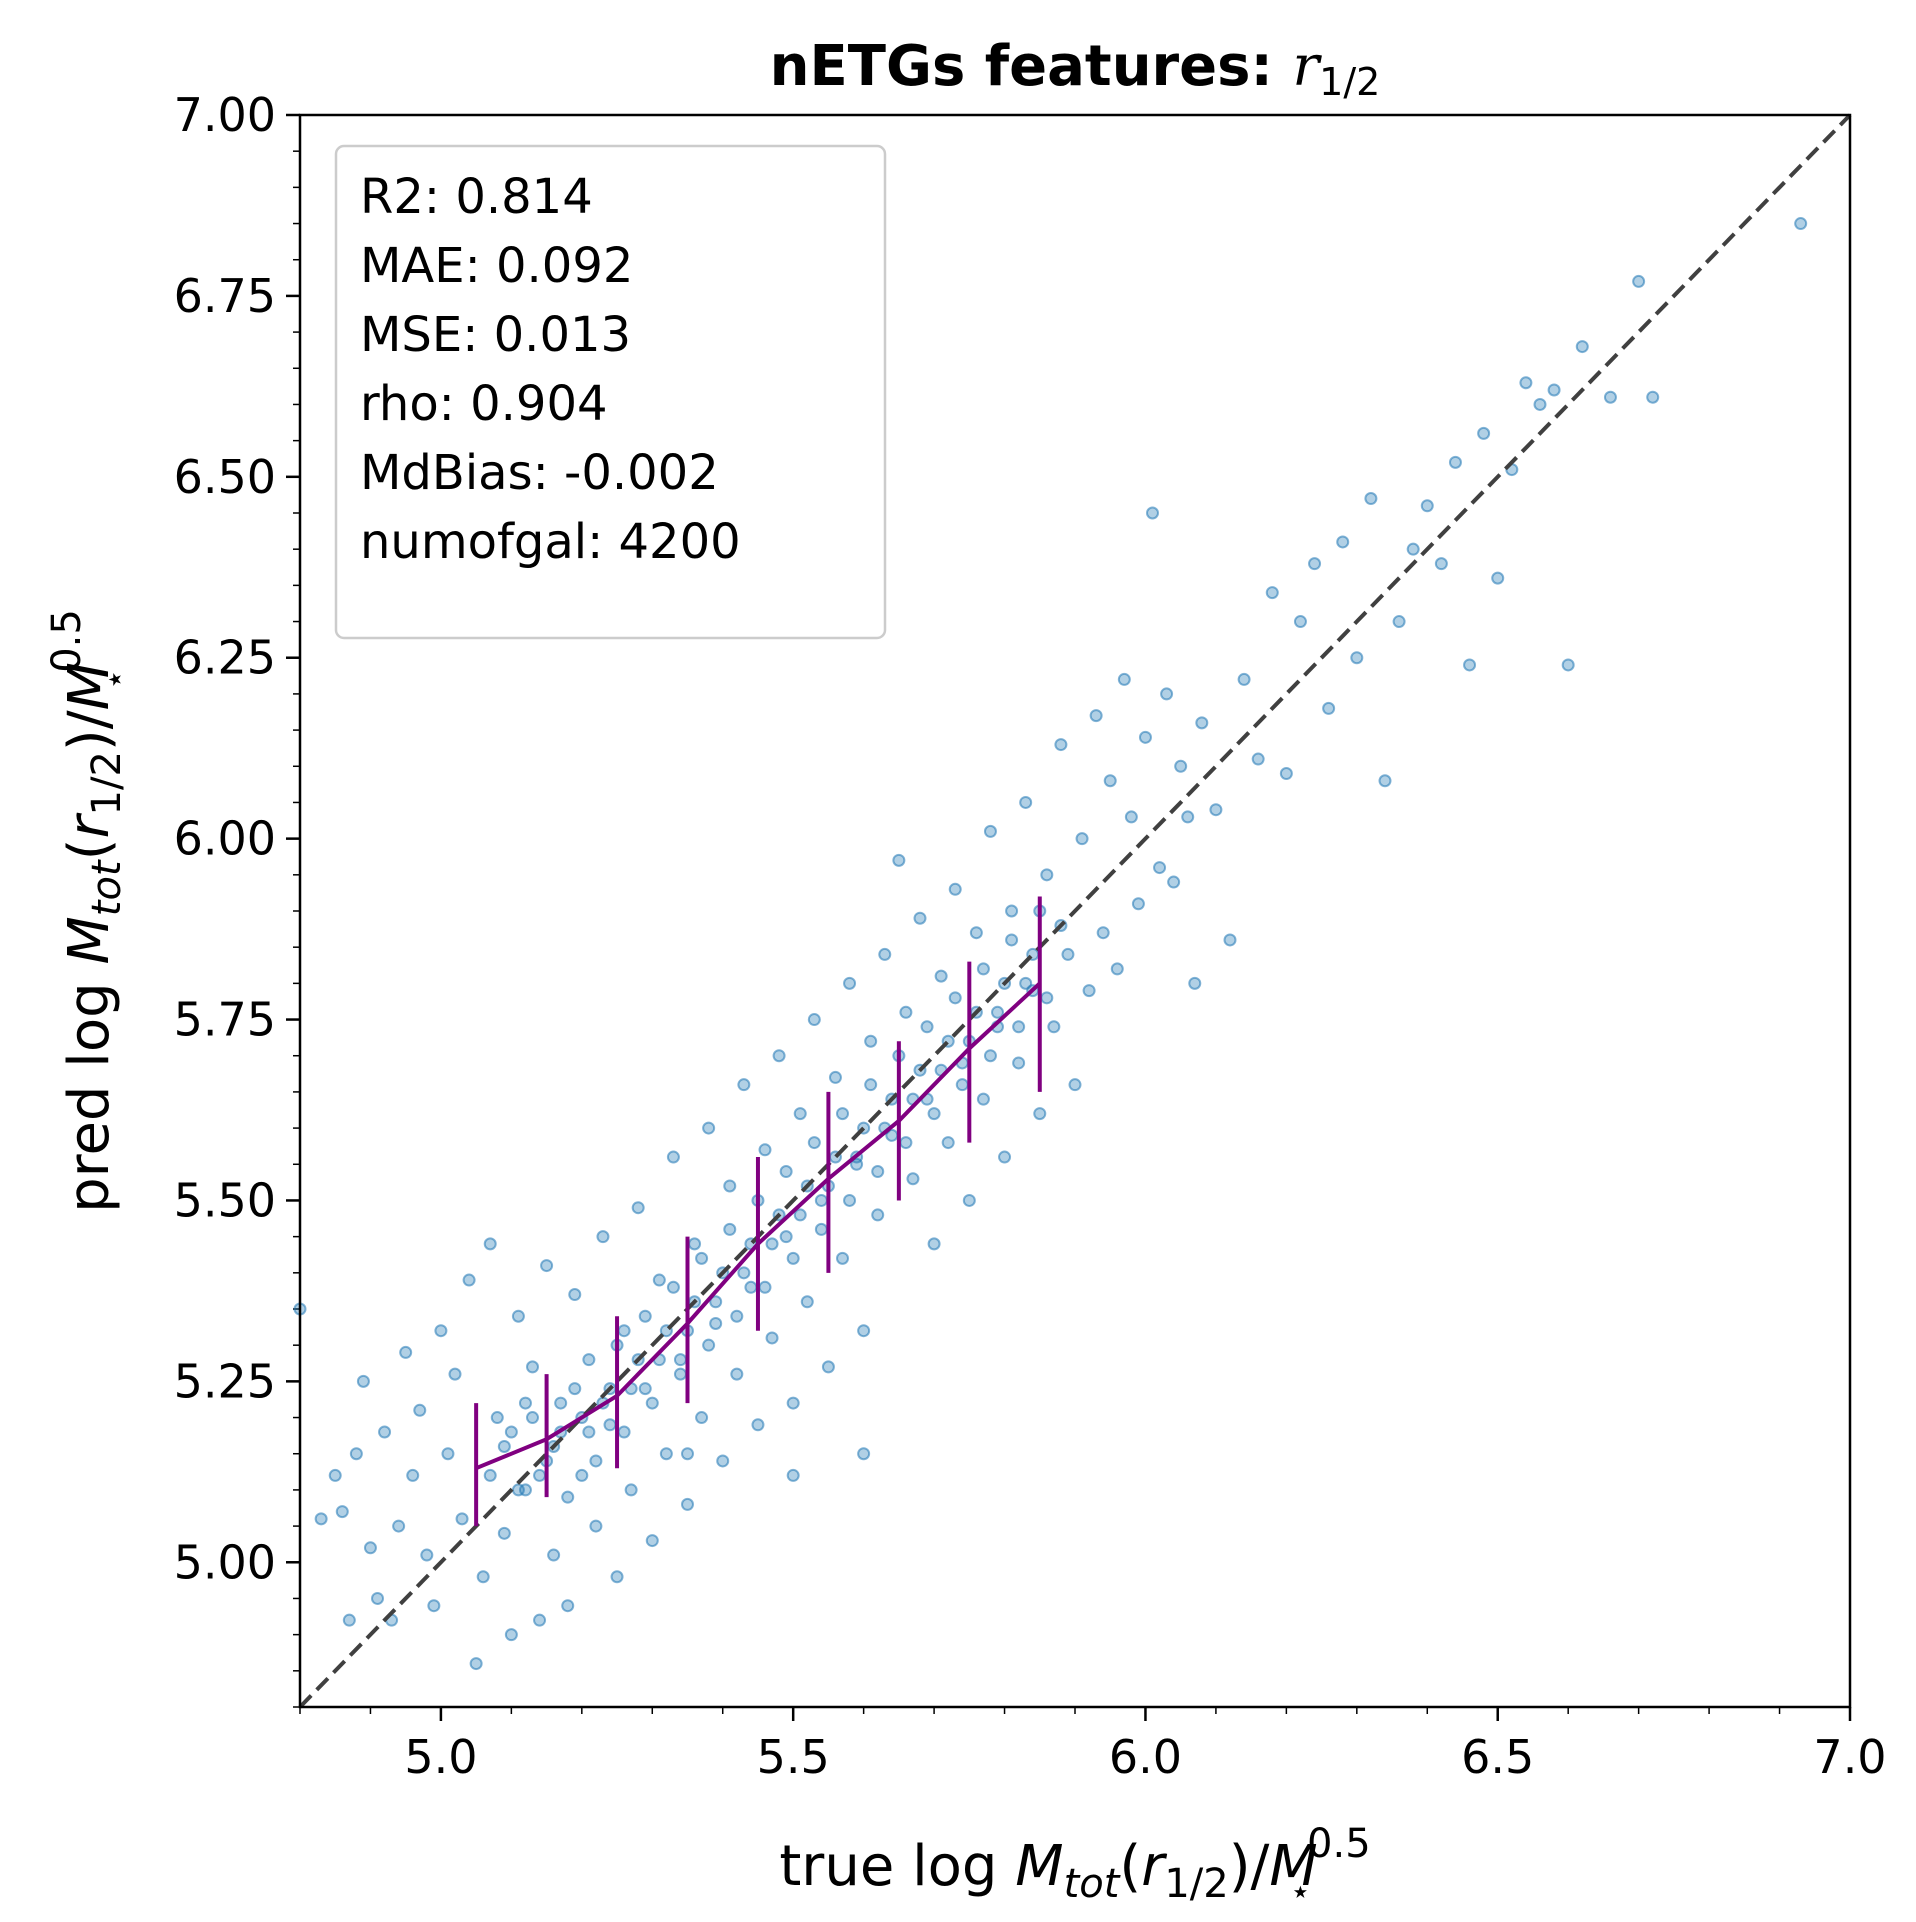 The height and width of the screenshot is (1922, 1916). What do you see at coordinates (484, 404) in the screenshot?
I see `stats-line: rho: 0.904` at bounding box center [484, 404].